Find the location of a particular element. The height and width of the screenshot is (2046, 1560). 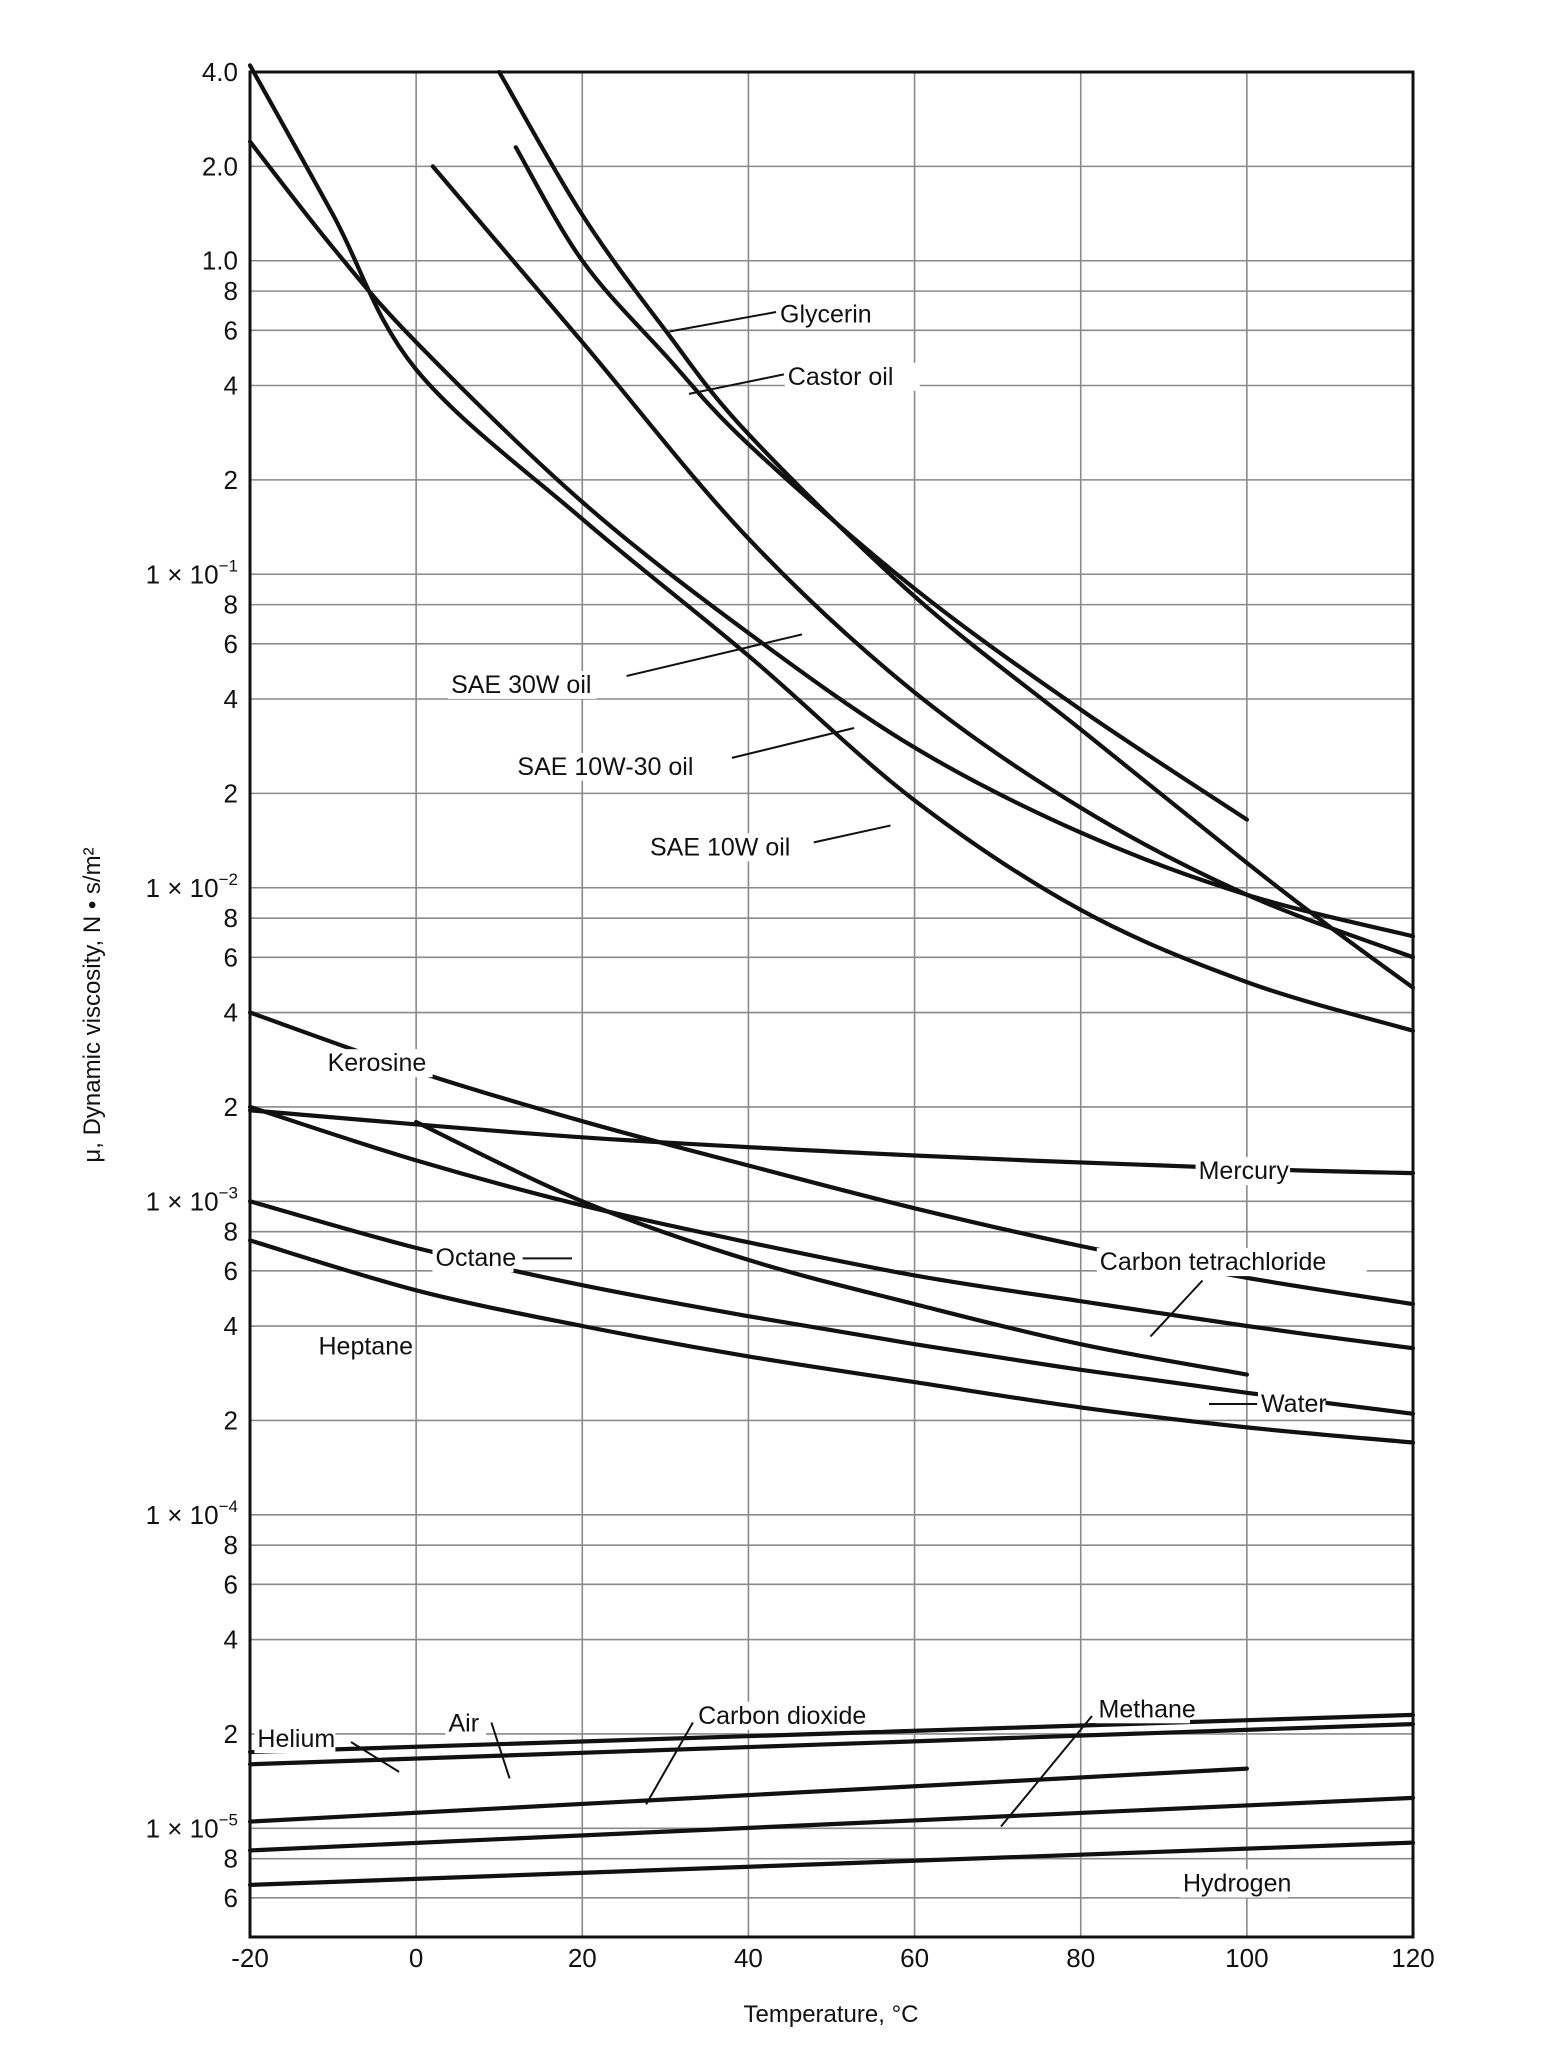

leader-line-sae-10w-oil is located at coordinates (852, 834).